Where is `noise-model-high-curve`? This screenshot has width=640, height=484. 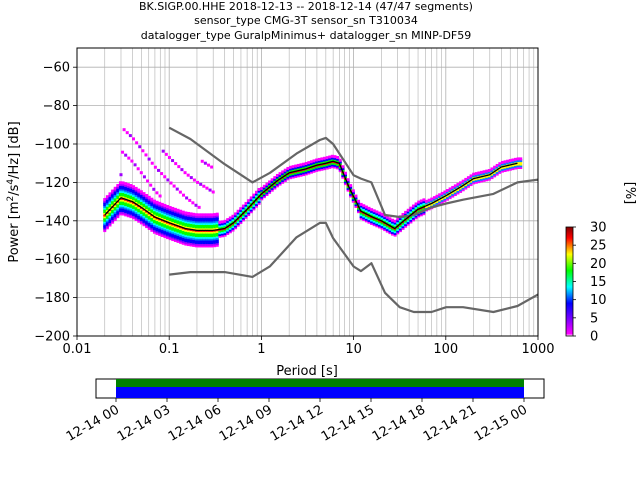
noise-model-high-curve is located at coordinates (353, 172).